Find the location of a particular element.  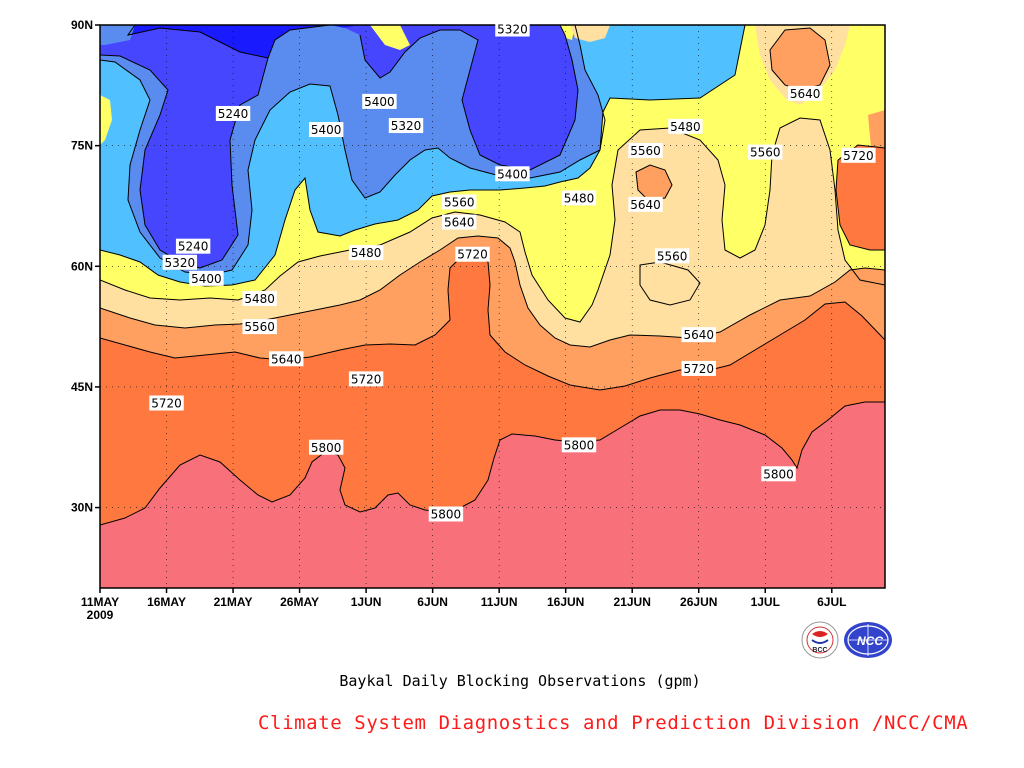

logos: BCC NCC is located at coordinates (850, 645).